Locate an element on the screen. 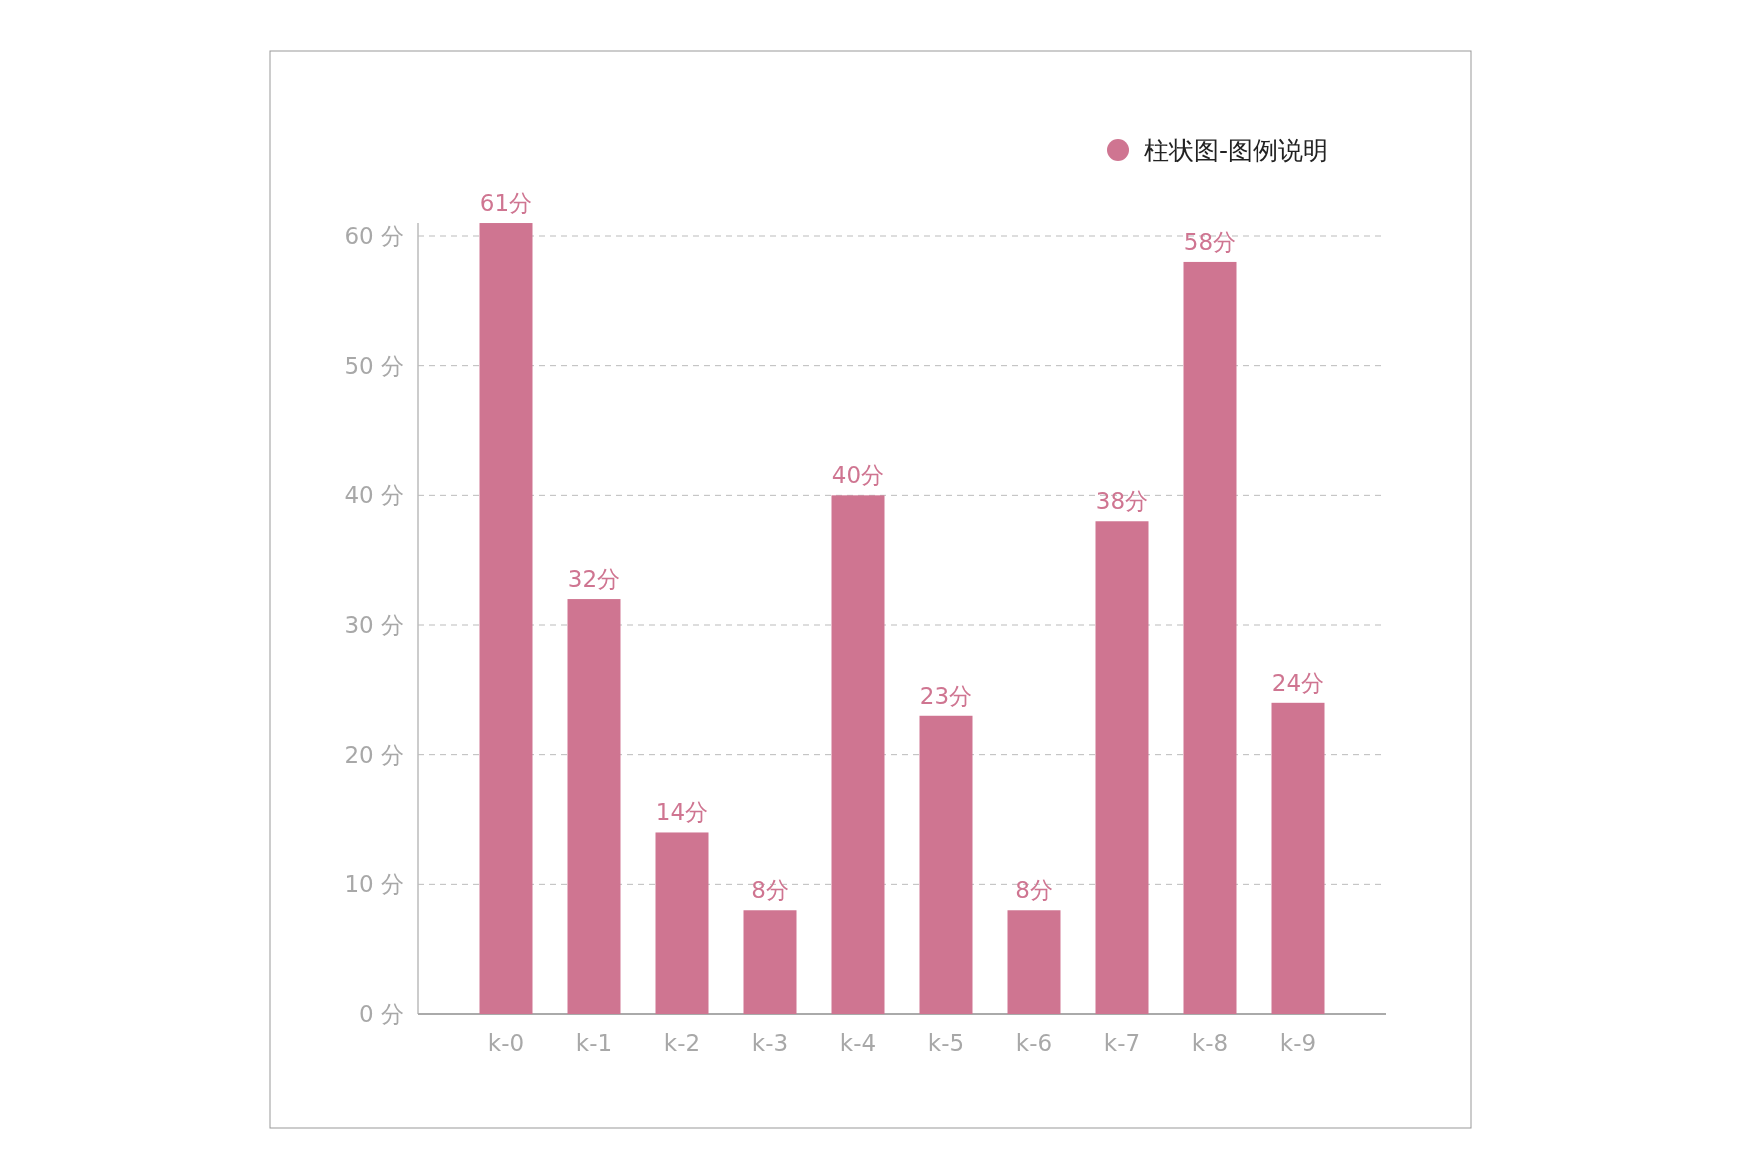 The height and width of the screenshot is (1166, 1762). y-tick-label: 60 分 is located at coordinates (374, 236).